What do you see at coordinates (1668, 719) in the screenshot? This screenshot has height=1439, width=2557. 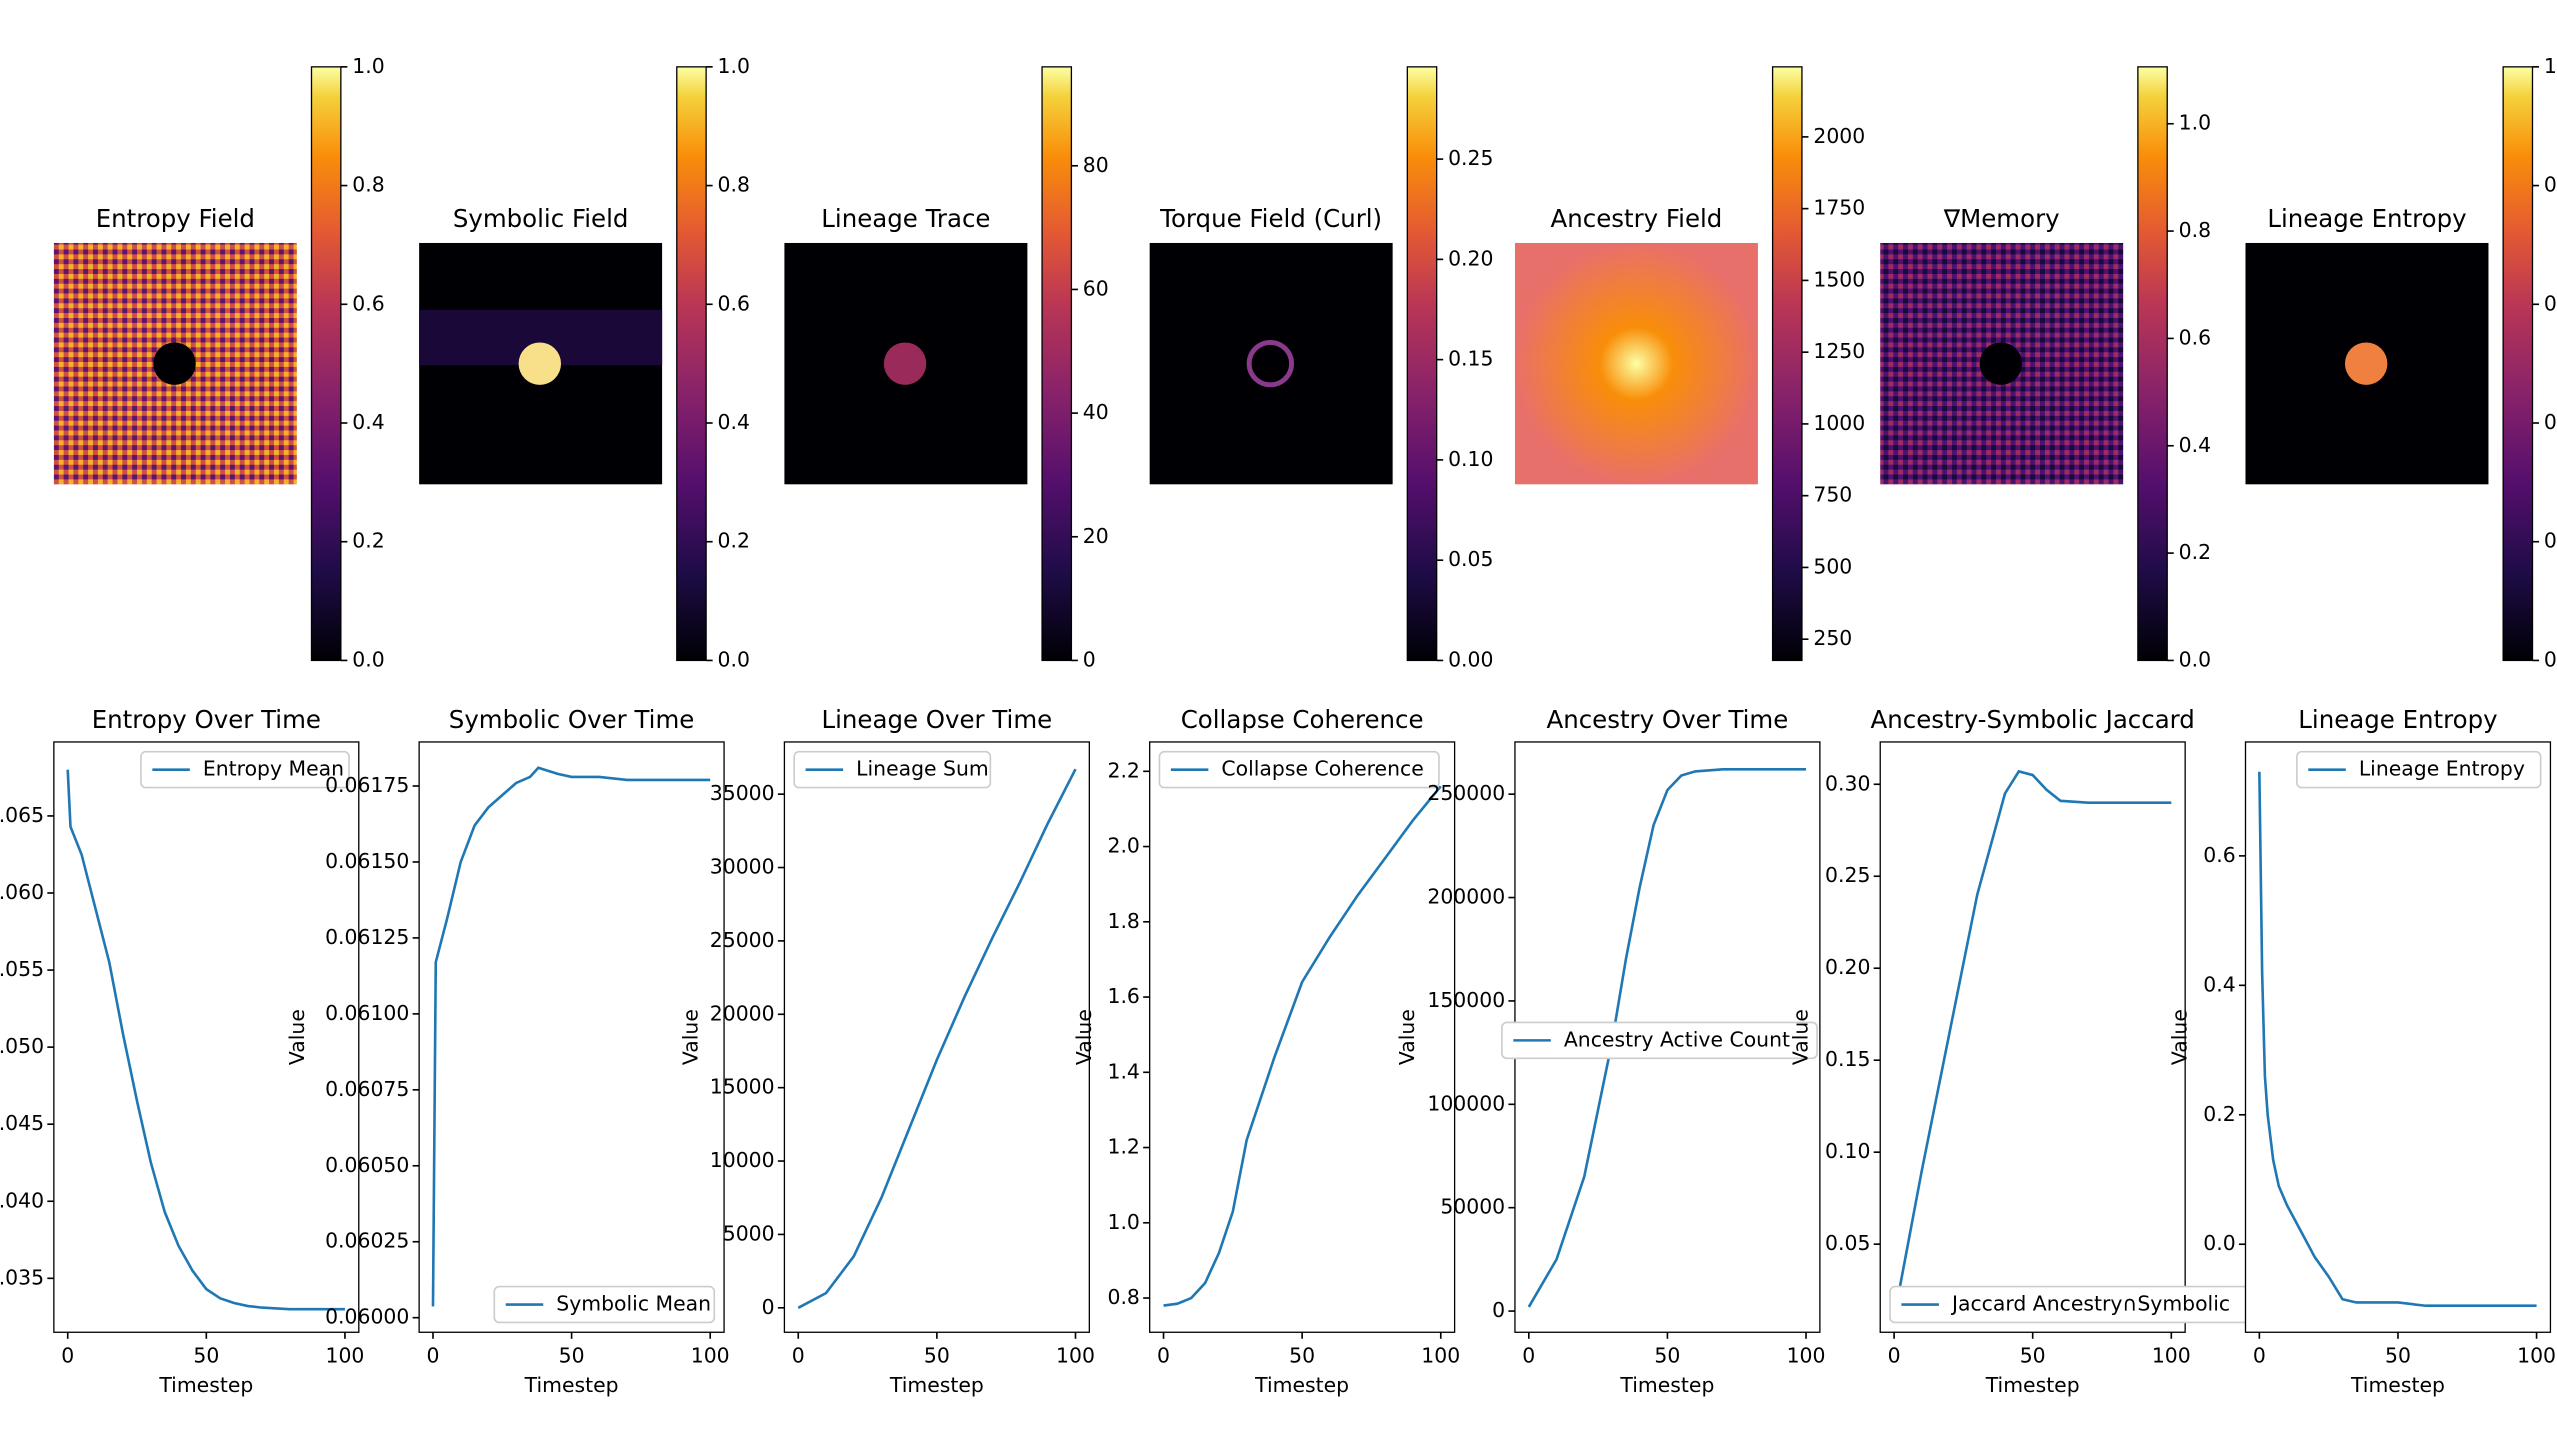 I see `chart-title: Ancestry Over Time` at bounding box center [1668, 719].